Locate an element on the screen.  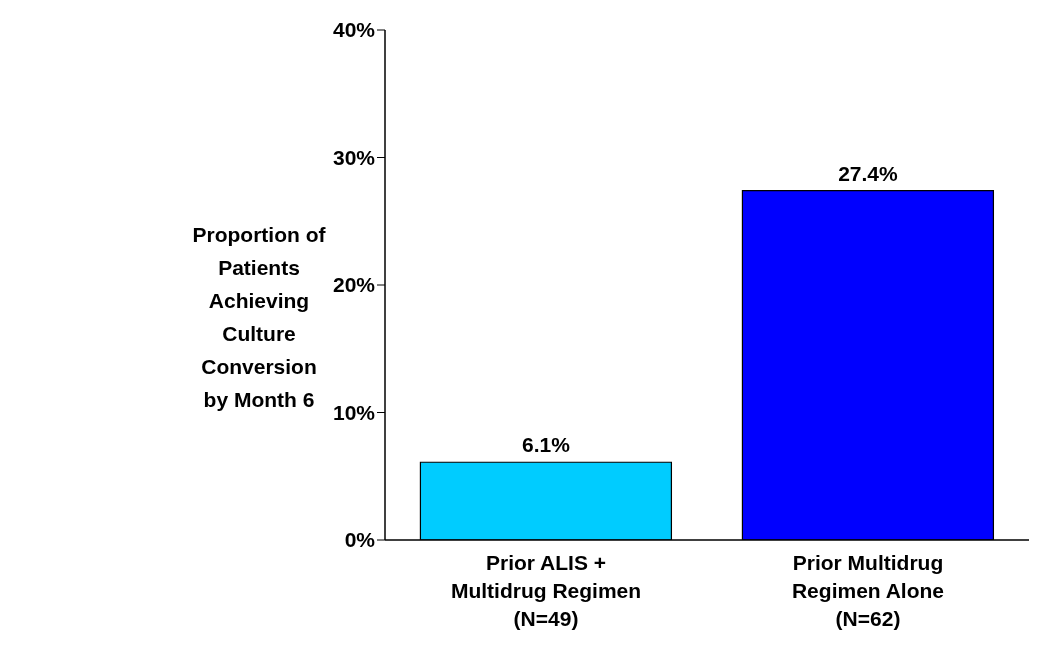
data-label: 6.1% is located at coordinates (546, 445).